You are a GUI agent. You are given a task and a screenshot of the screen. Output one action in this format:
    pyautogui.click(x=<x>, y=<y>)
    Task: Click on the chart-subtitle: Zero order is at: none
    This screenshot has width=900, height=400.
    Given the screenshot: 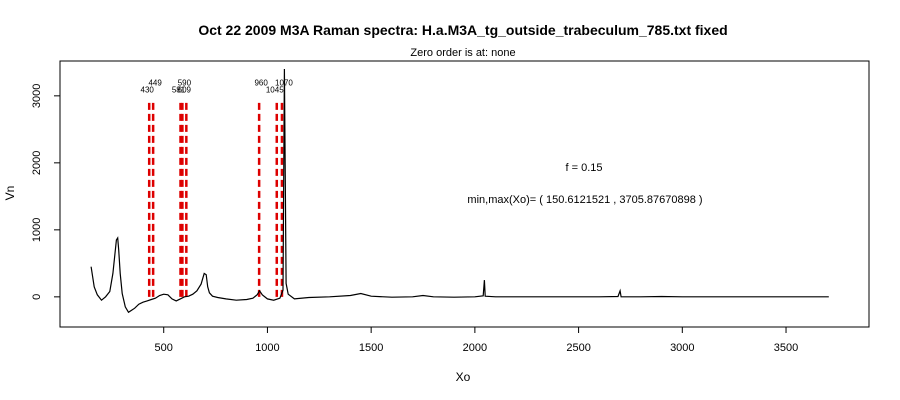 What is the action you would take?
    pyautogui.click(x=462, y=53)
    